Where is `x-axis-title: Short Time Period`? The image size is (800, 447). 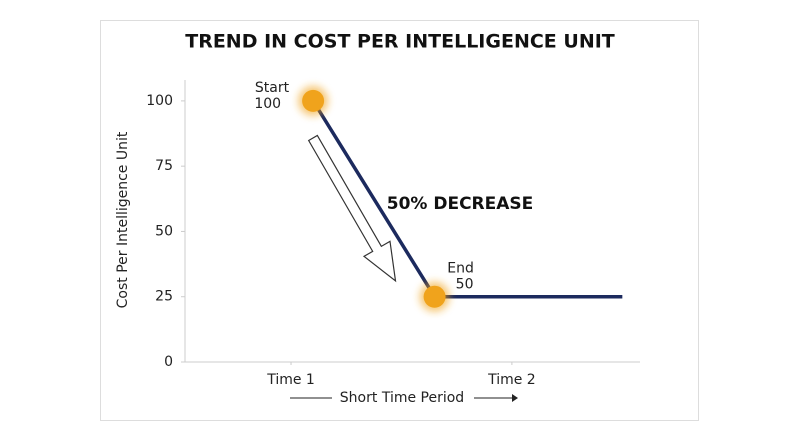
x-axis-title: Short Time Period is located at coordinates (402, 398).